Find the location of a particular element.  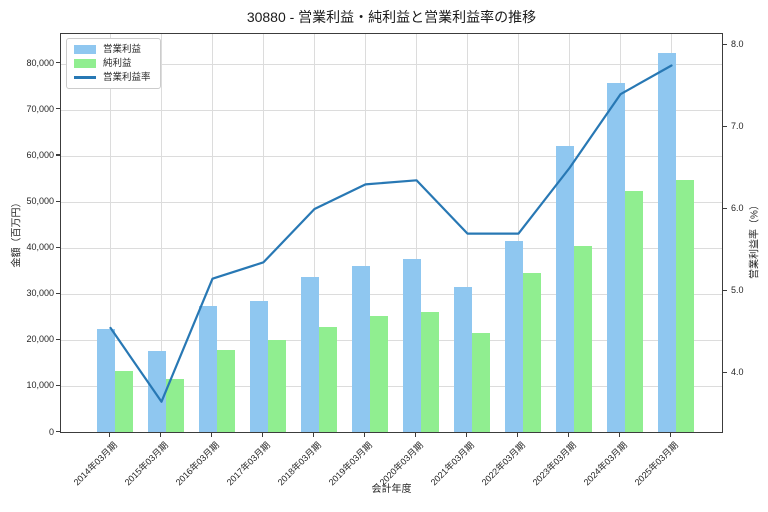

y-axis-label-right: 営業利益率（%） is located at coordinates (755, 239).